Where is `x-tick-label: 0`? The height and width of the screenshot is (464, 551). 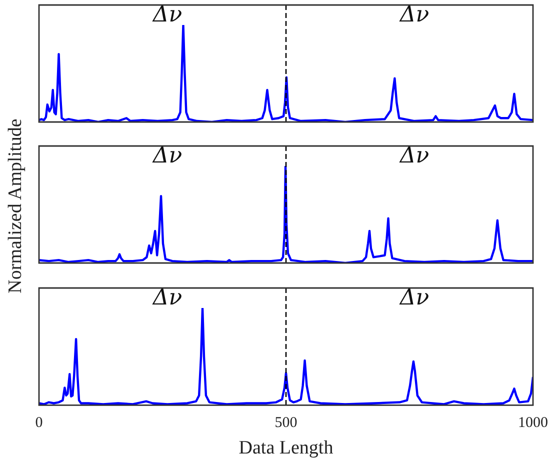
x-tick-label: 0 is located at coordinates (39, 423).